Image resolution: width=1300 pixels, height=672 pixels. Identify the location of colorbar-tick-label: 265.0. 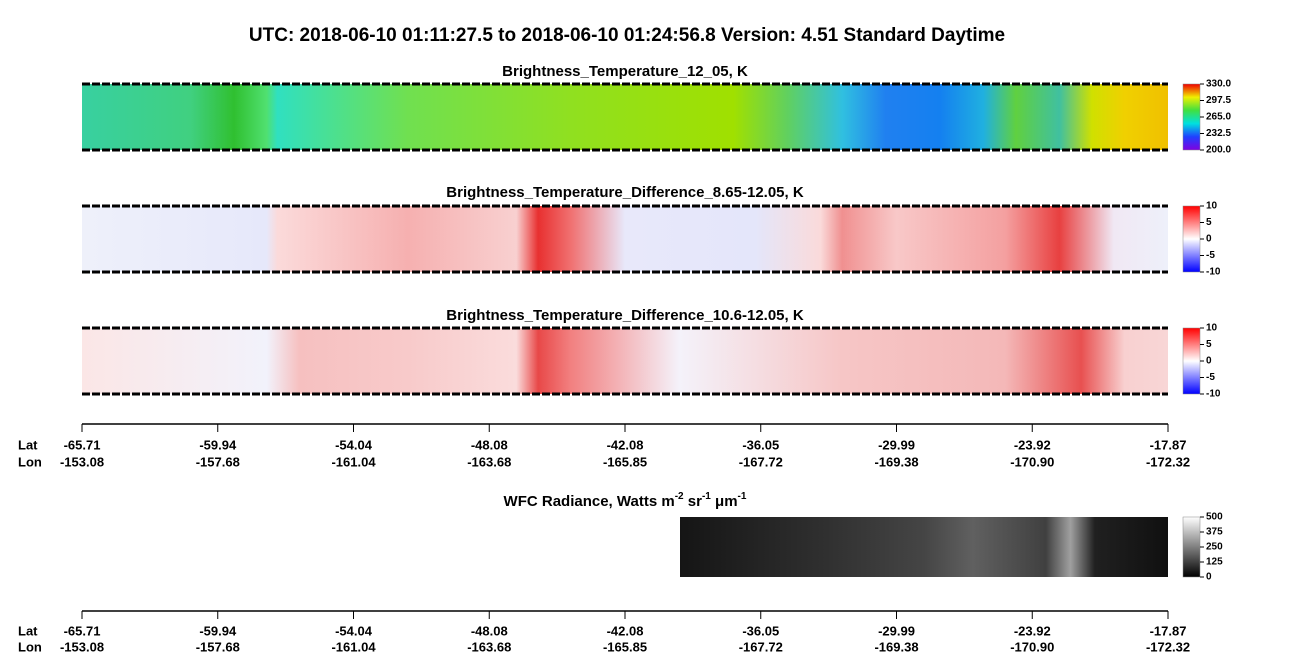
(1218, 117).